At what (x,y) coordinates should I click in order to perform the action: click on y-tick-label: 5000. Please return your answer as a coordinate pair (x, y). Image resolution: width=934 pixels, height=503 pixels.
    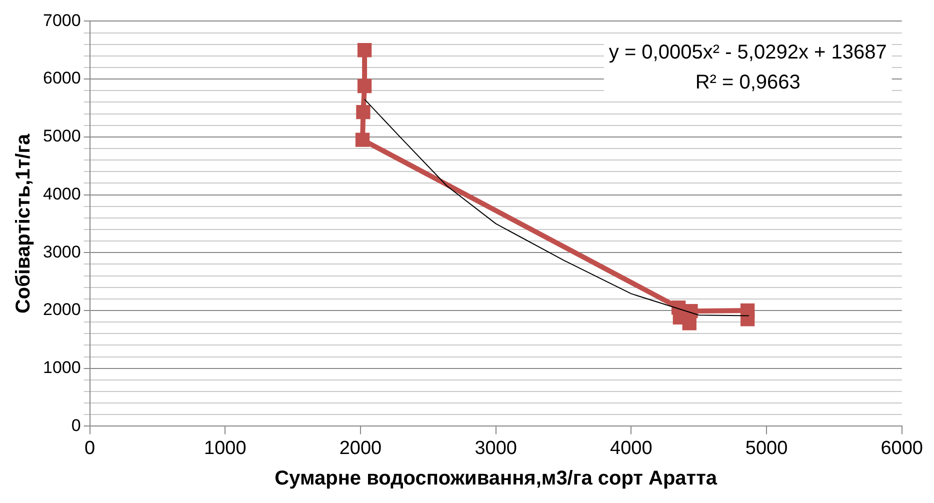
    Looking at the image, I should click on (61, 136).